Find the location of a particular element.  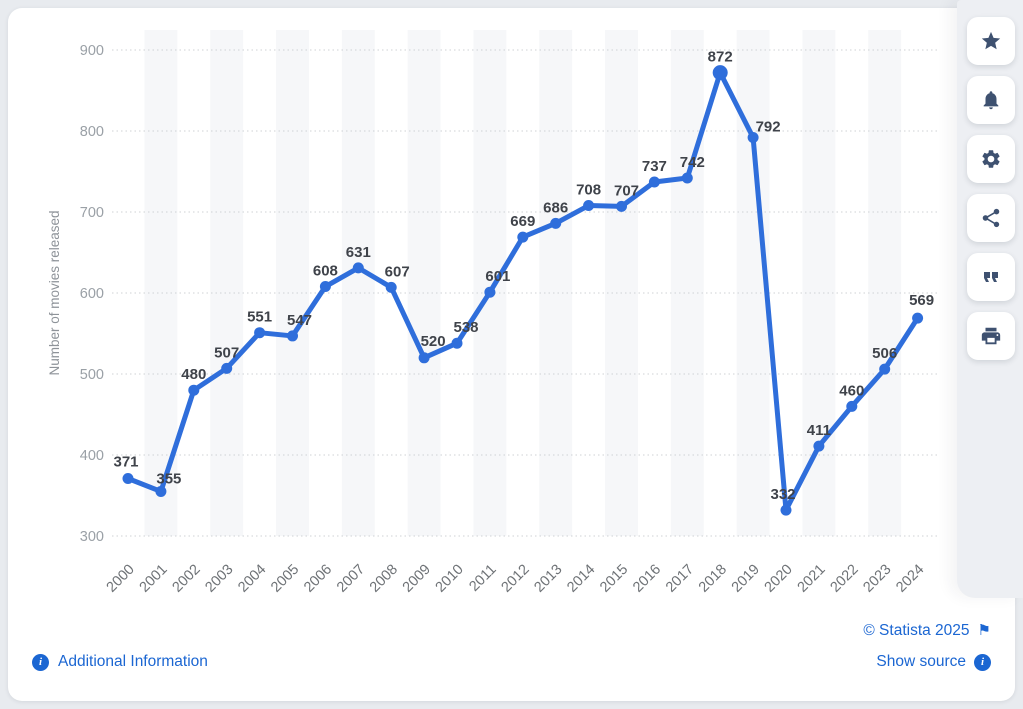

svg-text: 600 is located at coordinates (92, 294).